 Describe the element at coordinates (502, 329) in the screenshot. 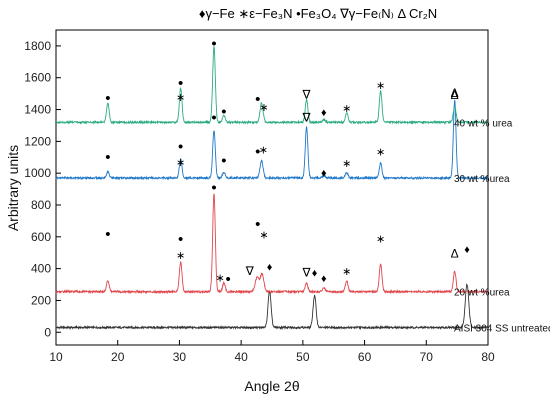

I see `series-label: AISI 304 SS untreated` at that location.